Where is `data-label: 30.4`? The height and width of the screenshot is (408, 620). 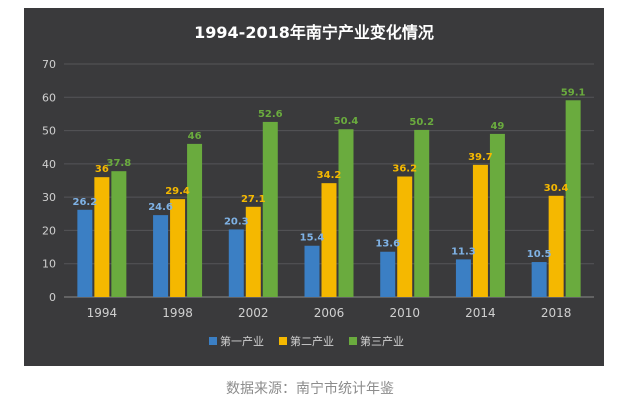 data-label: 30.4 is located at coordinates (556, 188).